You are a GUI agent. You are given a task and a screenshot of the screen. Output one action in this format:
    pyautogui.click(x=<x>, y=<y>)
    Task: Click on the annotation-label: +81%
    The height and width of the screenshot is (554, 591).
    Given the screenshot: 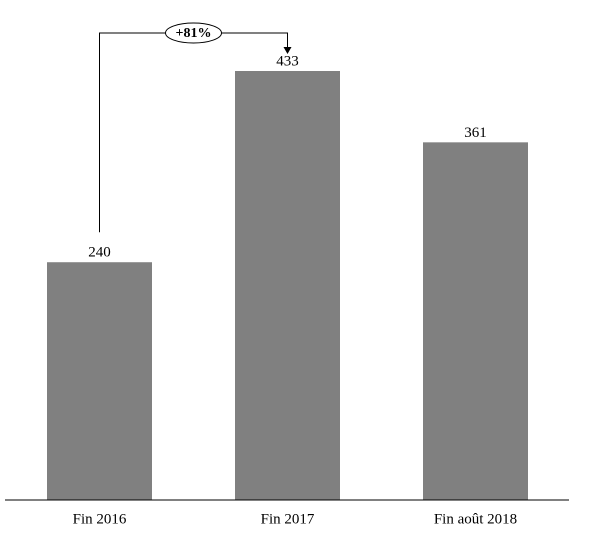 What is the action you would take?
    pyautogui.click(x=194, y=33)
    